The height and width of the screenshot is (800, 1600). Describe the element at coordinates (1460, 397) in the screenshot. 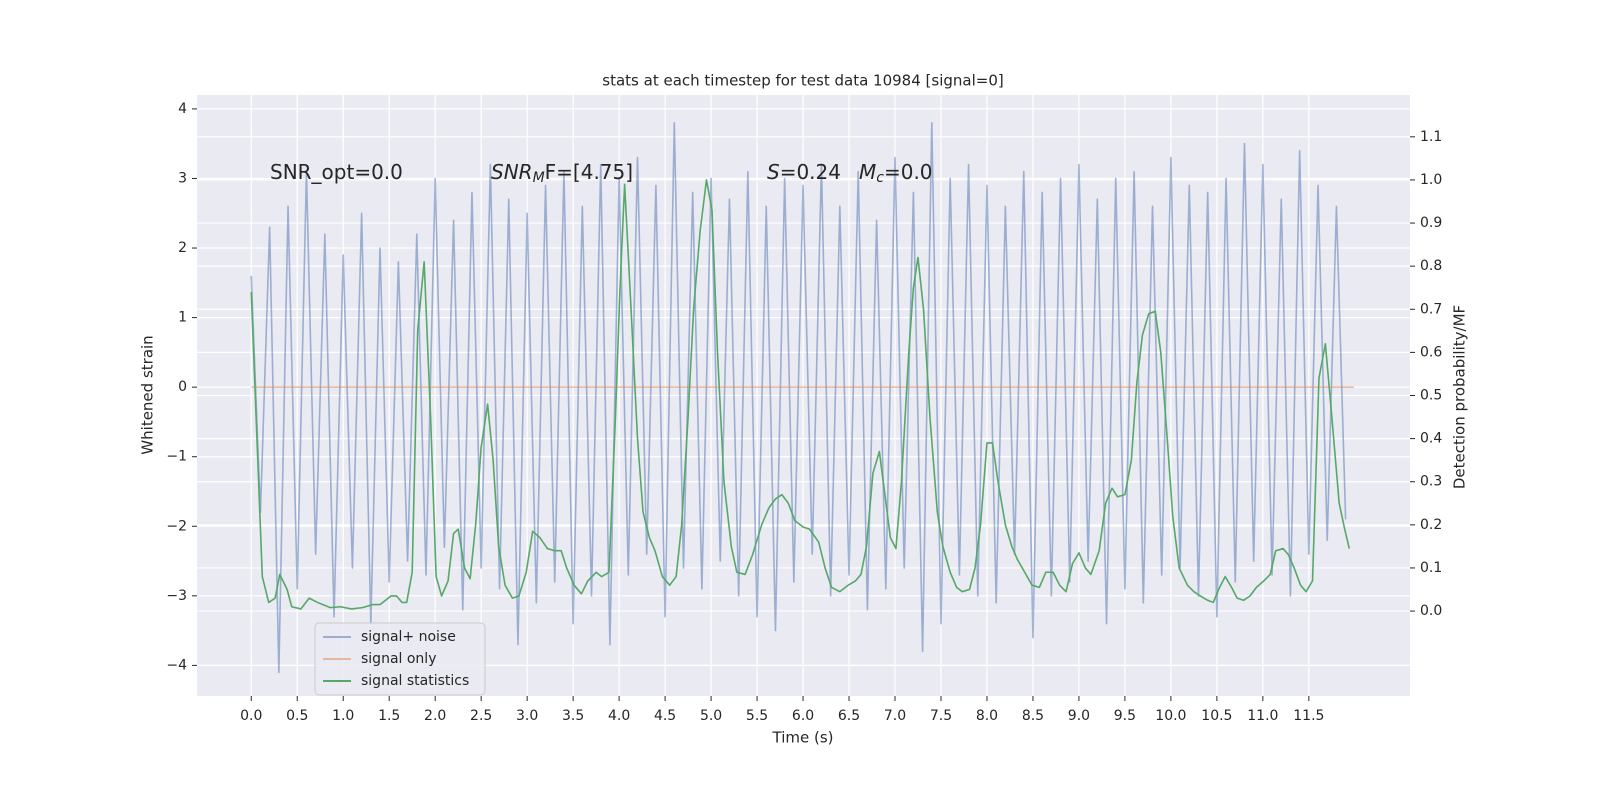

I see `y2-axis-label: Detection probability/MF` at that location.